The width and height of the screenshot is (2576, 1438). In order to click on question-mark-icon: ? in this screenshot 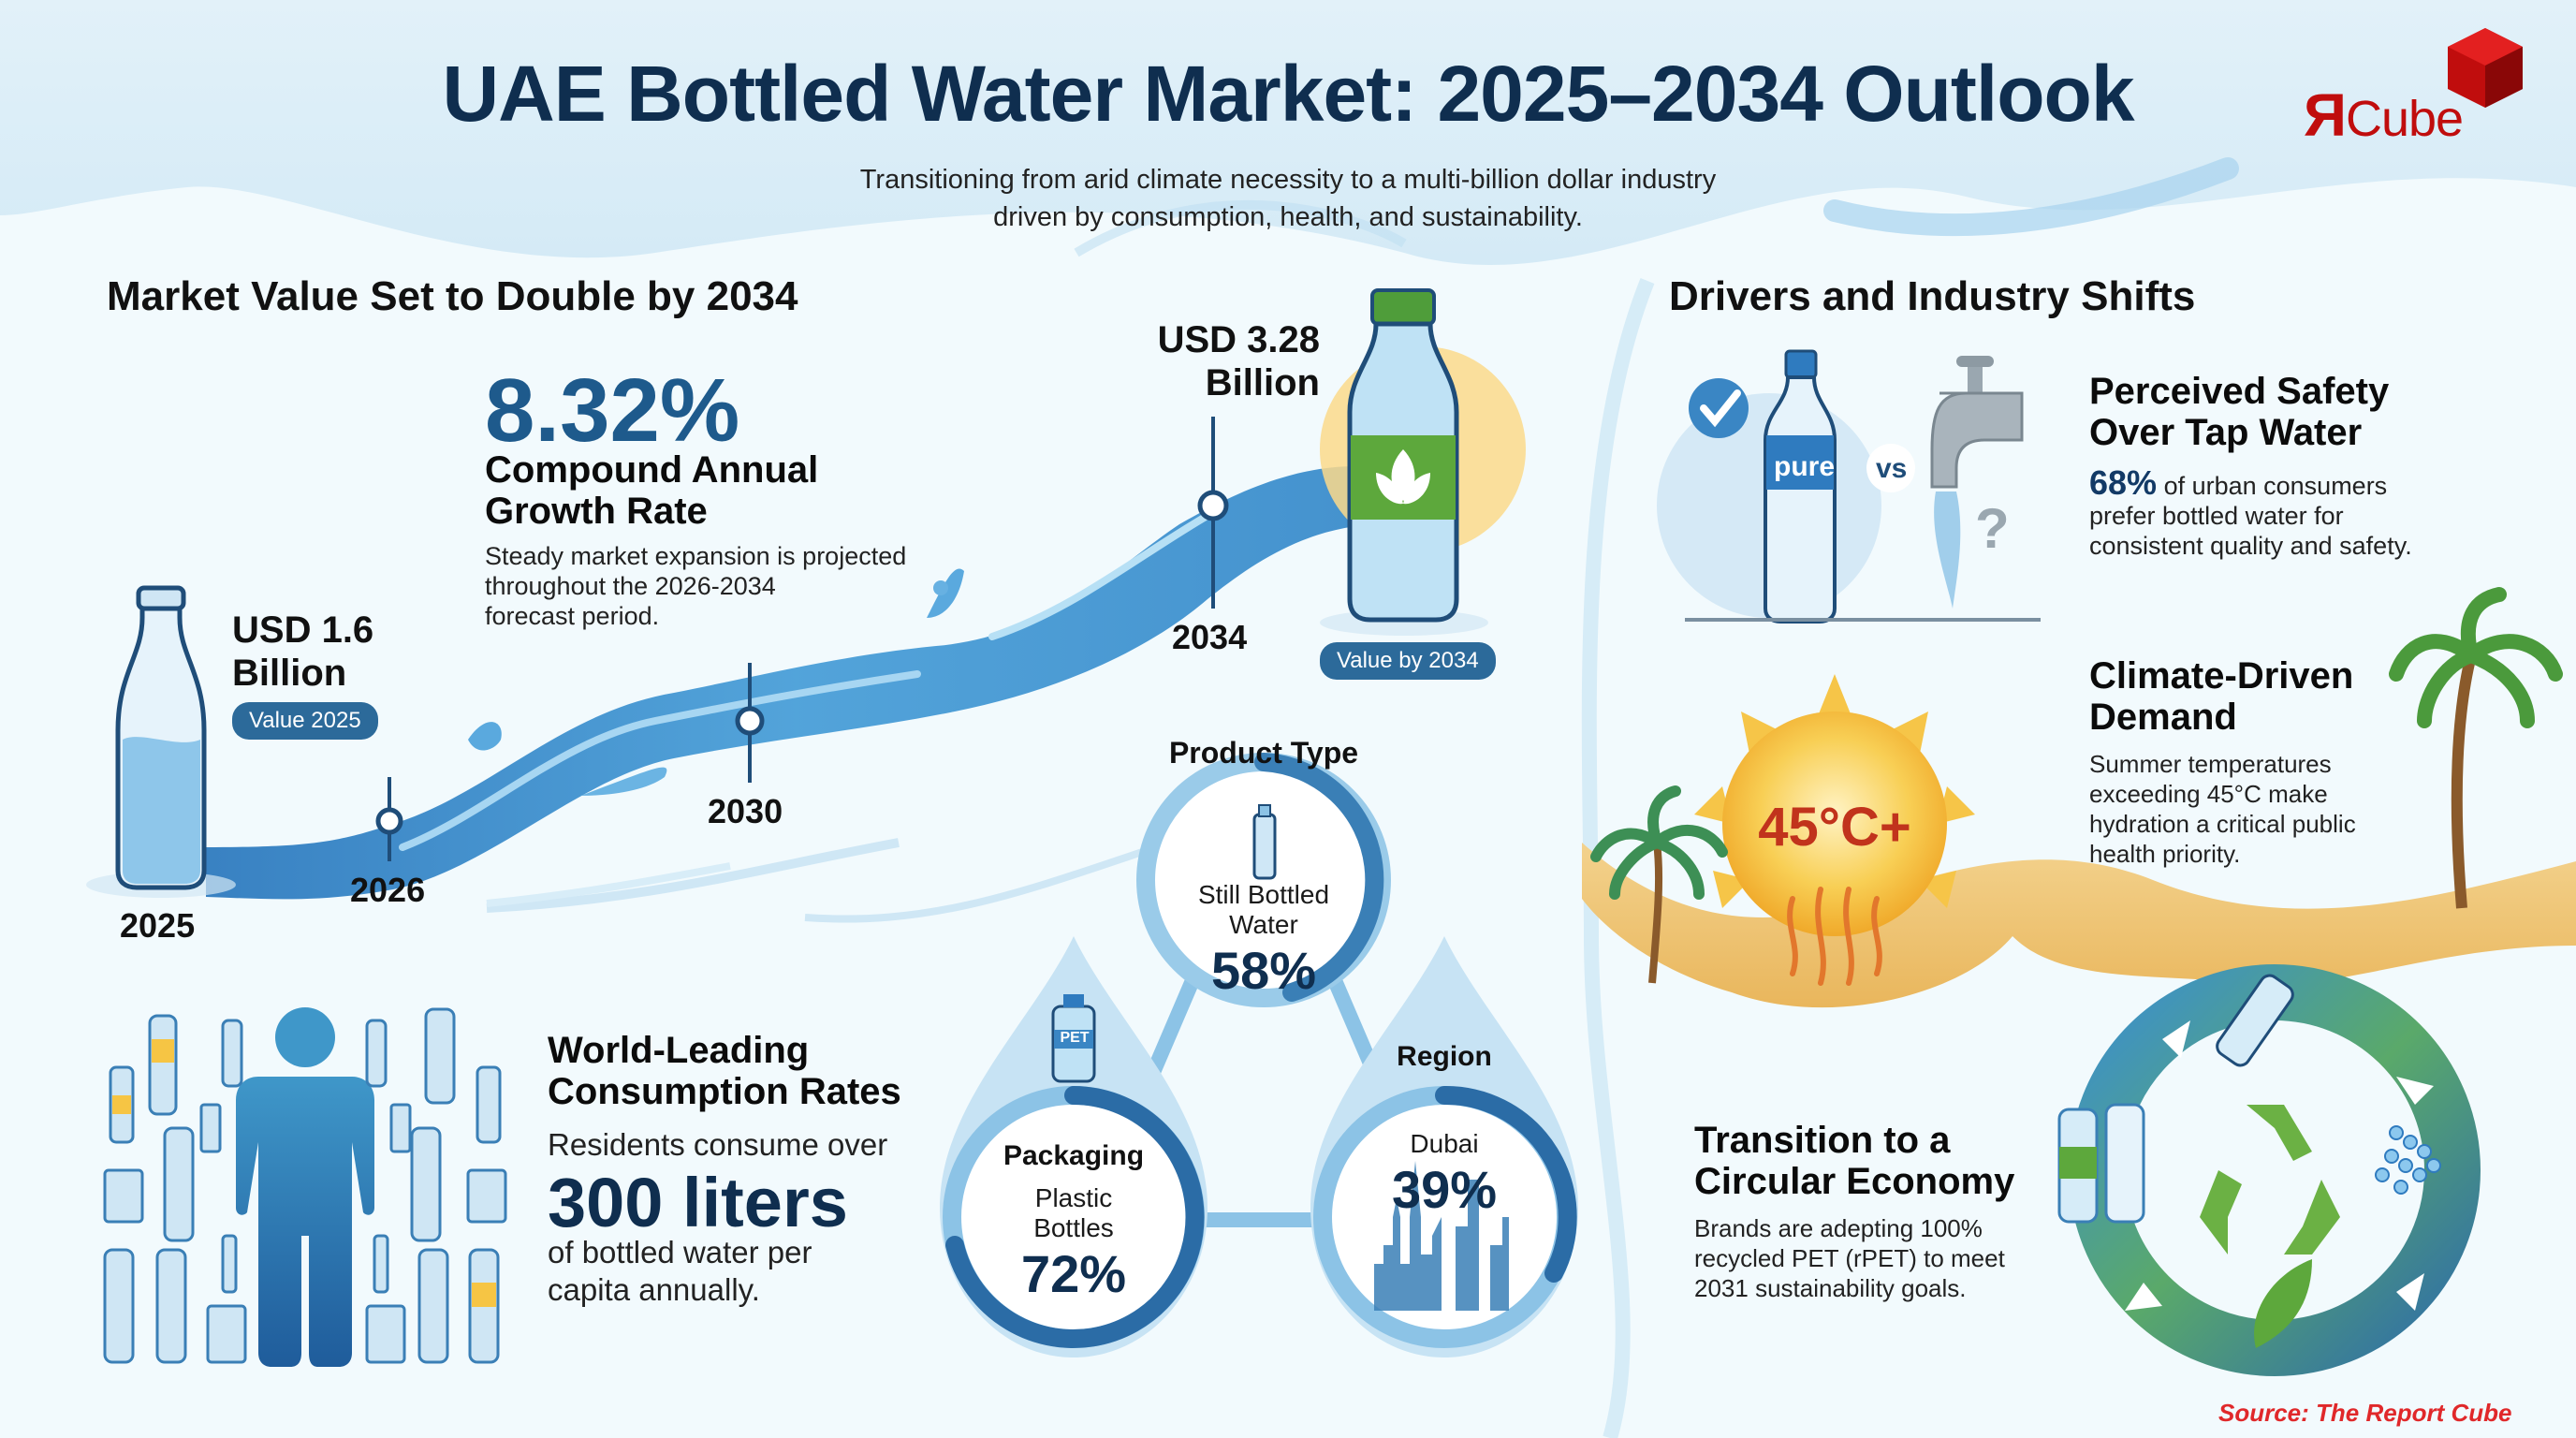, I will do `click(1992, 528)`.